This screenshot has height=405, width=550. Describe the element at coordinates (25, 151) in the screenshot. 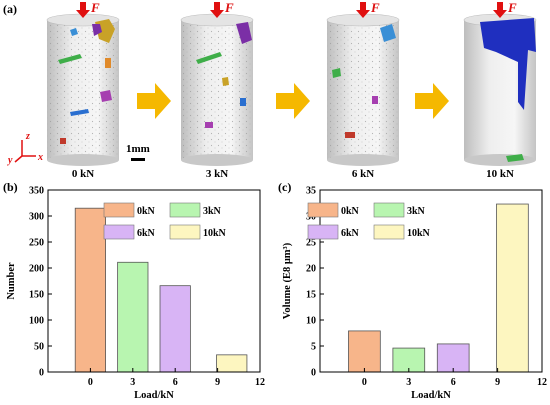

I see `axis-triad-icon` at that location.